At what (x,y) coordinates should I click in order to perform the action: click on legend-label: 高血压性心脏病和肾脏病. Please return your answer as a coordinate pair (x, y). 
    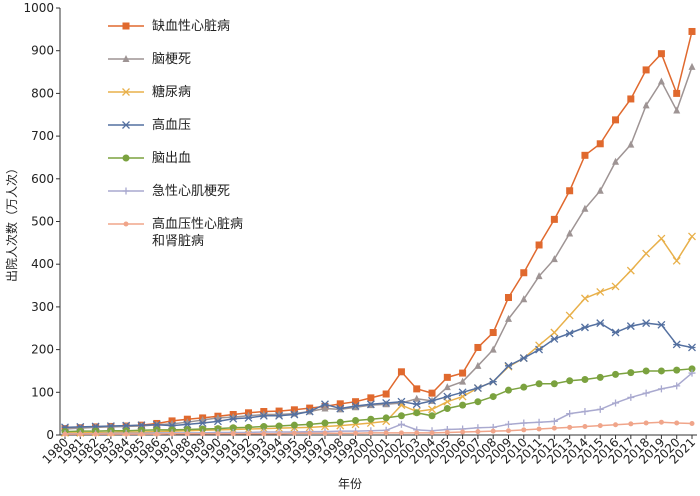
    Looking at the image, I should click on (198, 233).